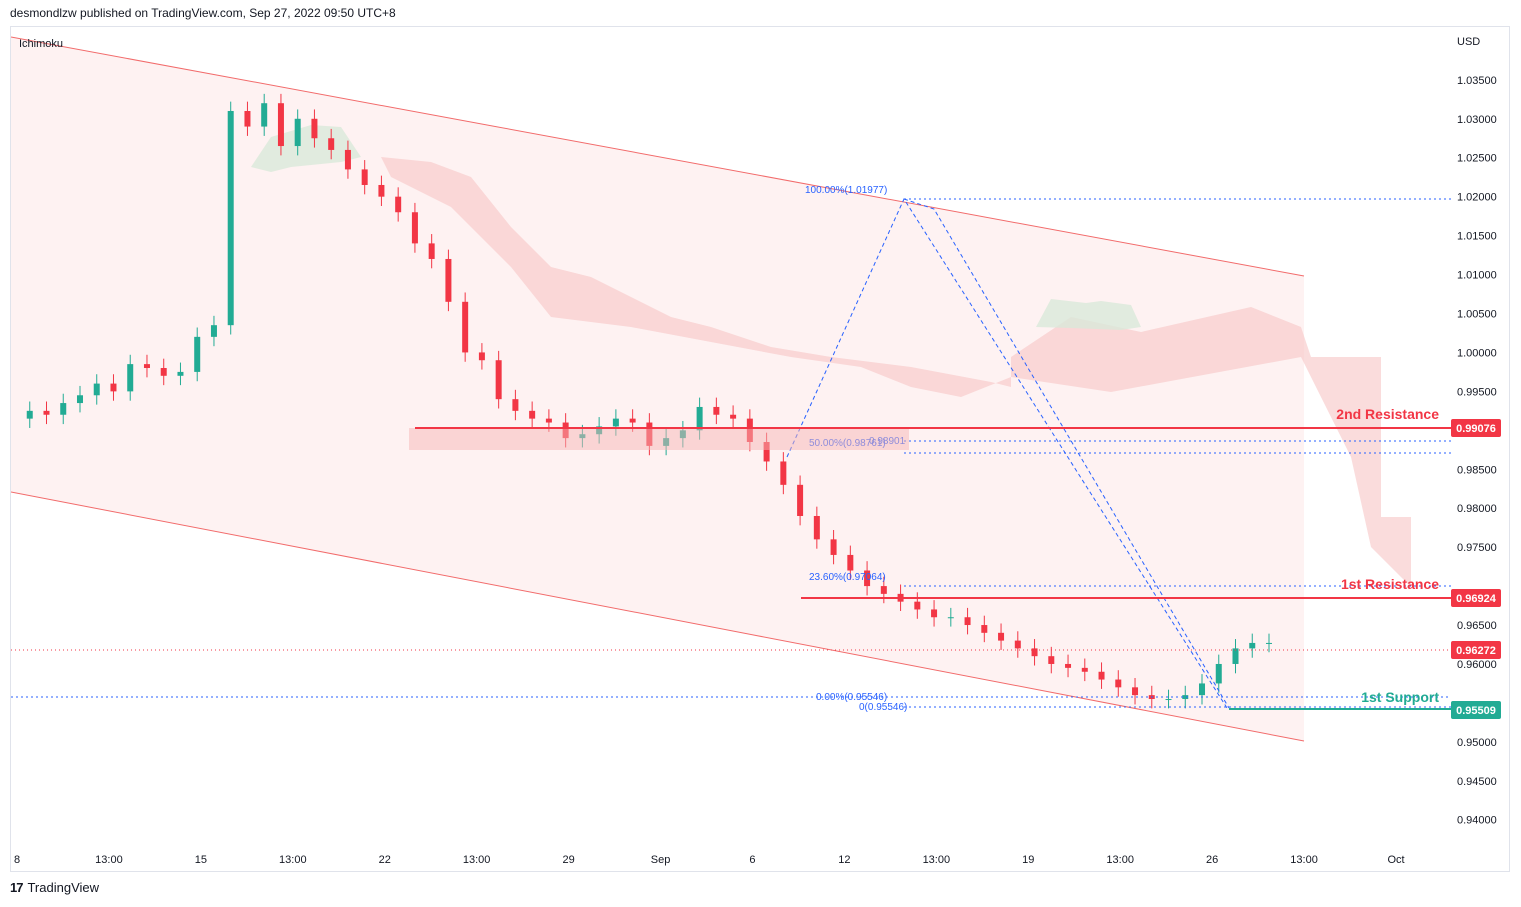 The height and width of the screenshot is (907, 1521). I want to click on price-tag-last: 0.96272, so click(1476, 650).